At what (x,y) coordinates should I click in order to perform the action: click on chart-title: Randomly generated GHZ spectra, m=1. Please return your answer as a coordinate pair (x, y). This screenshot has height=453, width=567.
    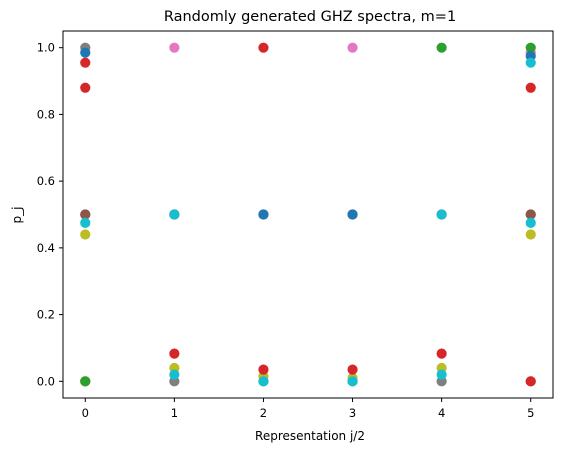
    Looking at the image, I should click on (310, 17).